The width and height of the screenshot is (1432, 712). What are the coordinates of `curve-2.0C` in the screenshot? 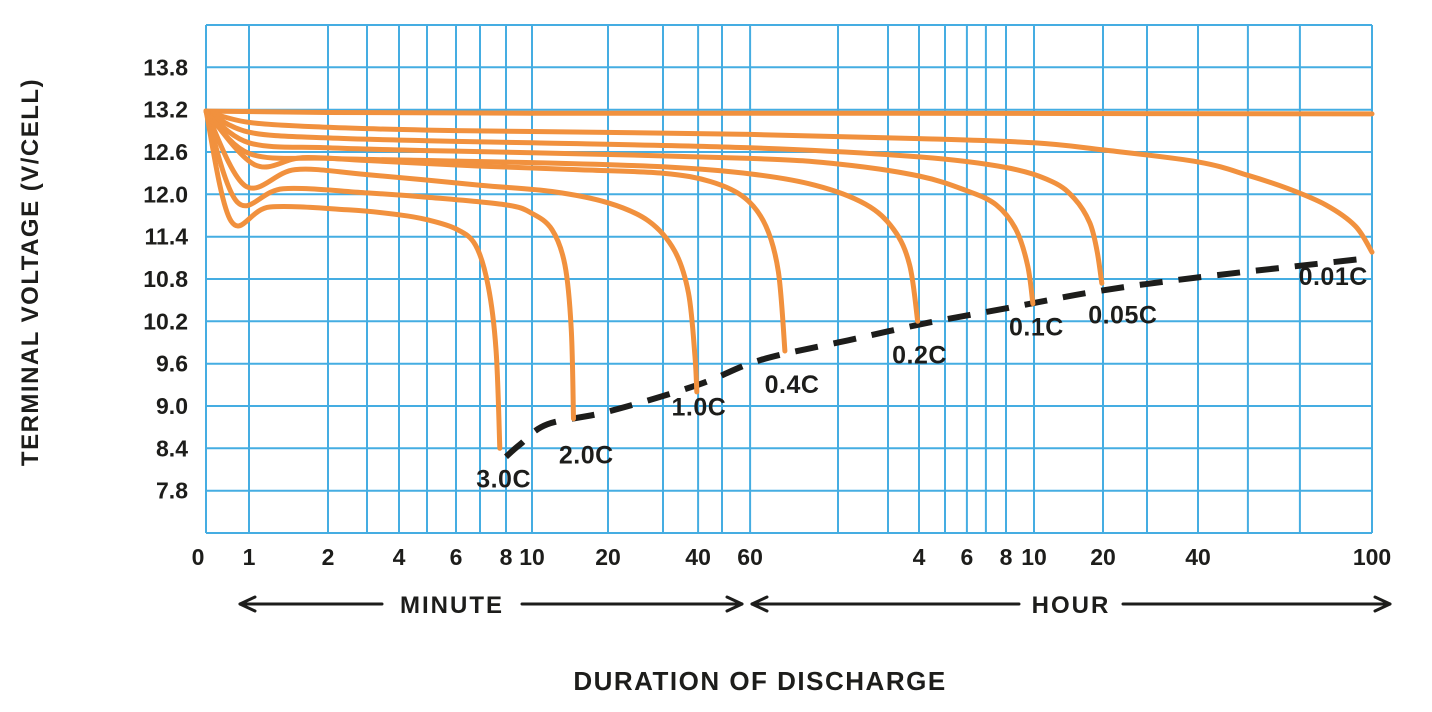 It's located at (389, 265).